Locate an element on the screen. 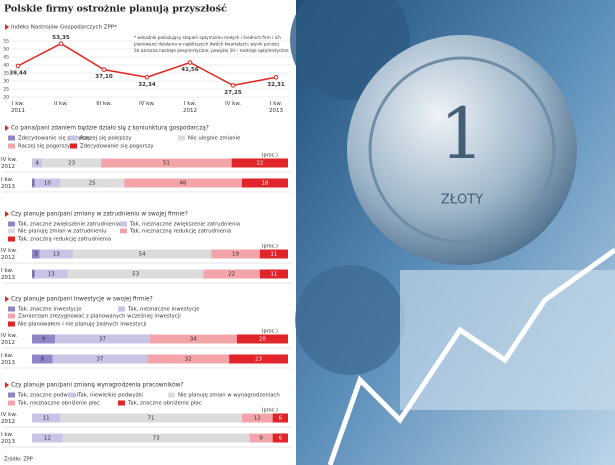 The height and width of the screenshot is (465, 615). bar-label: 20 is located at coordinates (262, 340).